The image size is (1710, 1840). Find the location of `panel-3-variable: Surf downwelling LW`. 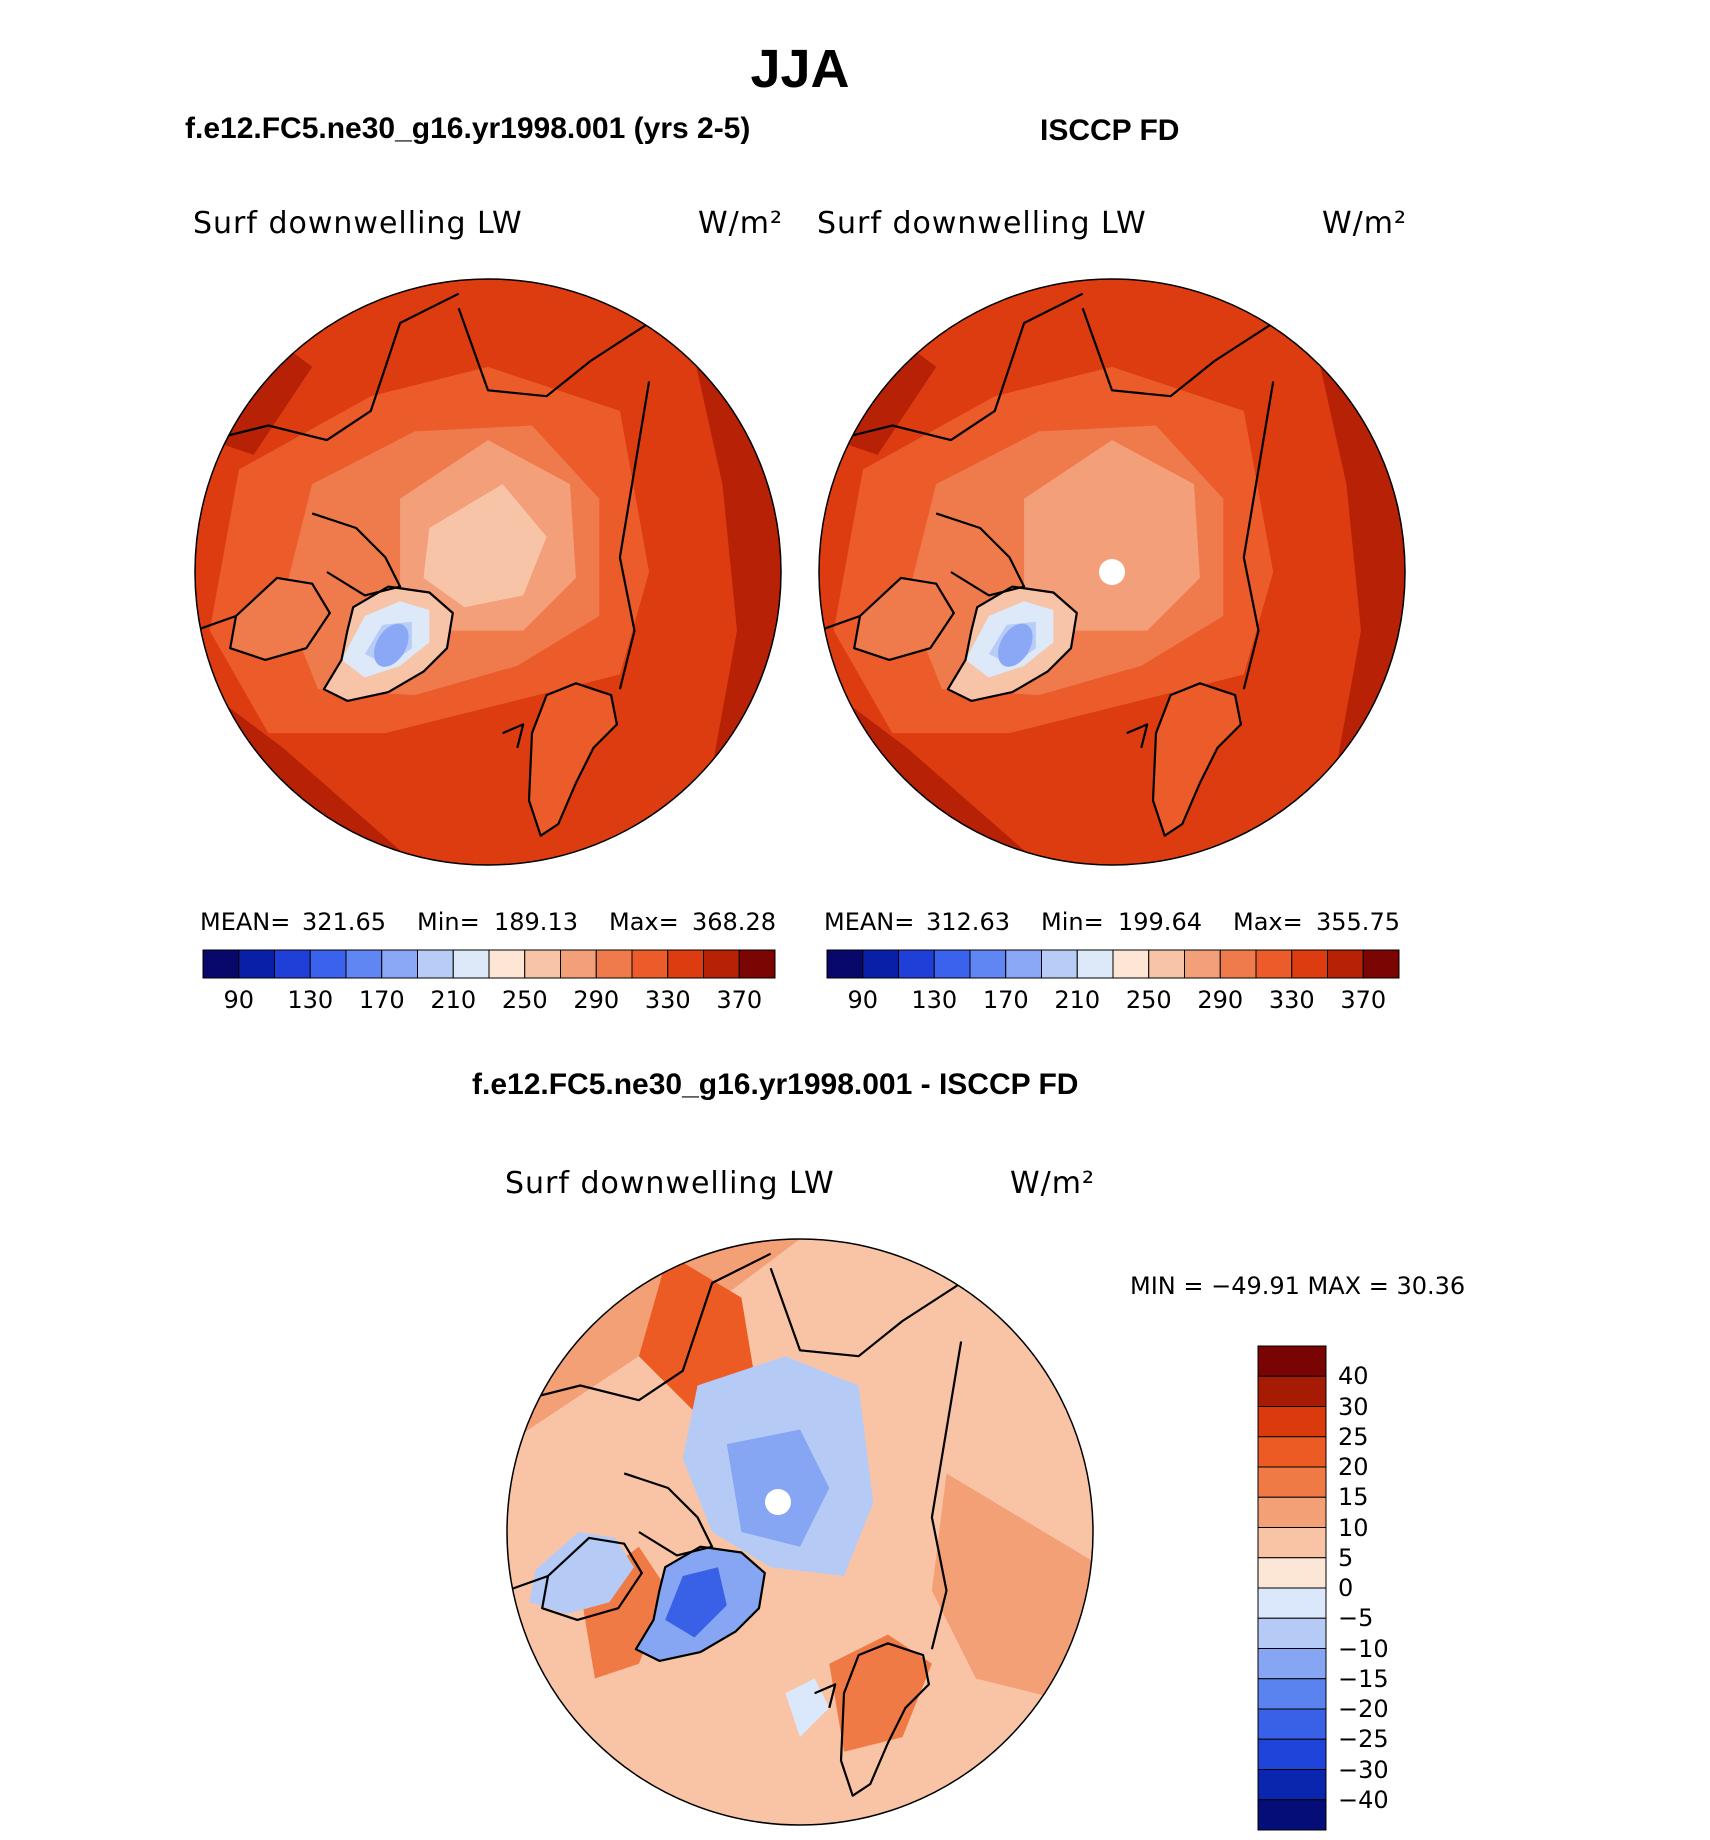

panel-3-variable: Surf downwelling LW is located at coordinates (670, 1183).